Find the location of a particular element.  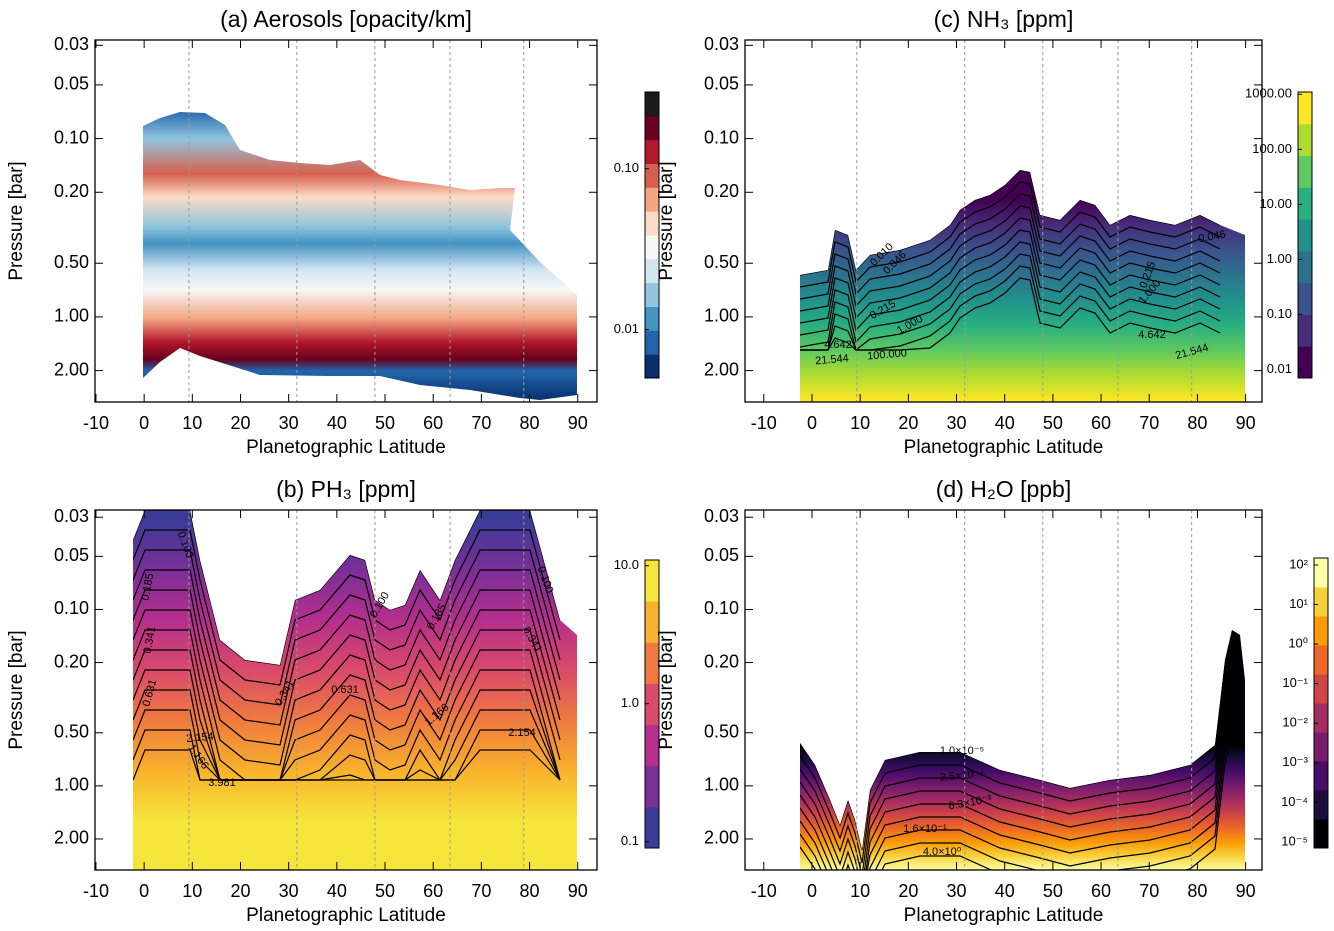

colorbar-tick-label: 0.01 is located at coordinates (626, 328).